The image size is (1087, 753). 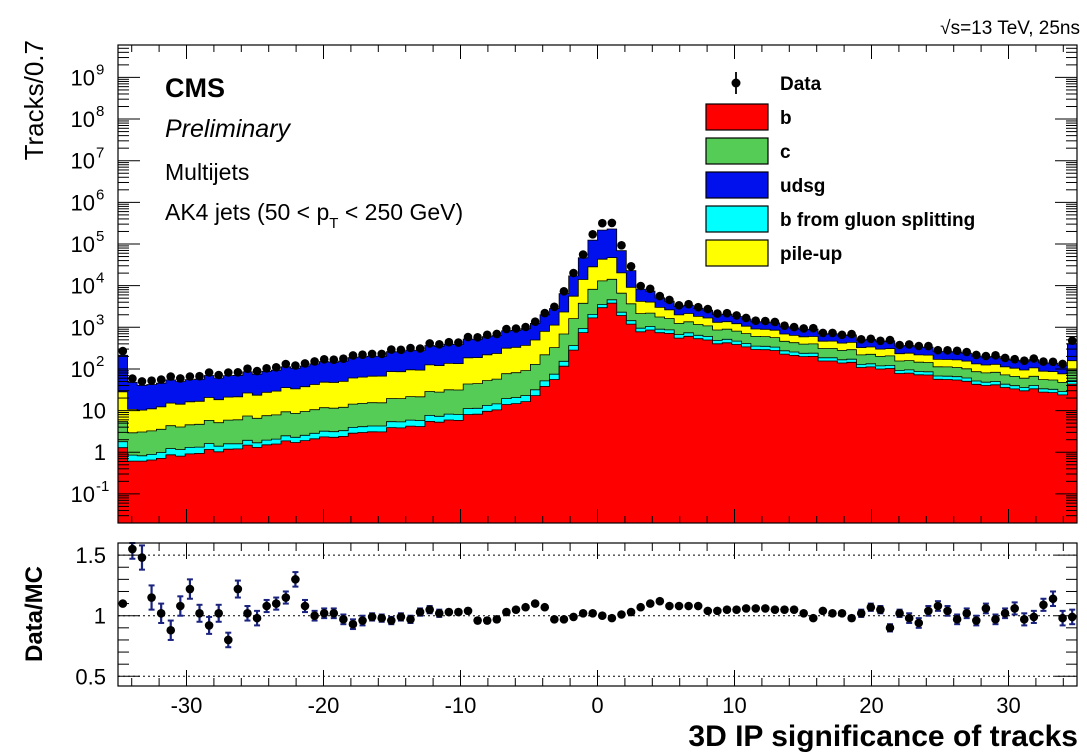 What do you see at coordinates (207, 172) in the screenshot?
I see `selection-label: Multijets` at bounding box center [207, 172].